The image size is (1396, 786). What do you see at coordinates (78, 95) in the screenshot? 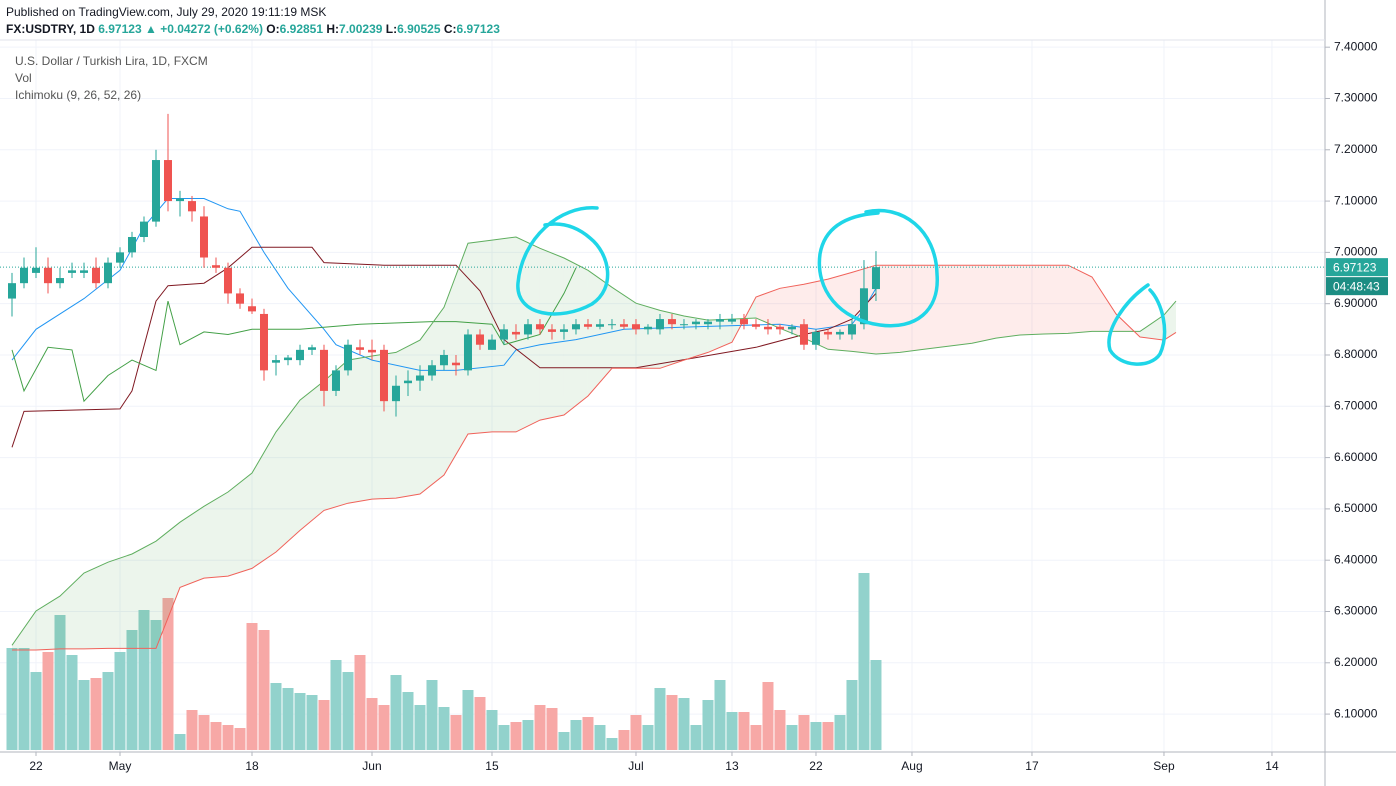
I see `legend-indicator: Ichimoku (9, 26, 52, 26)` at bounding box center [78, 95].